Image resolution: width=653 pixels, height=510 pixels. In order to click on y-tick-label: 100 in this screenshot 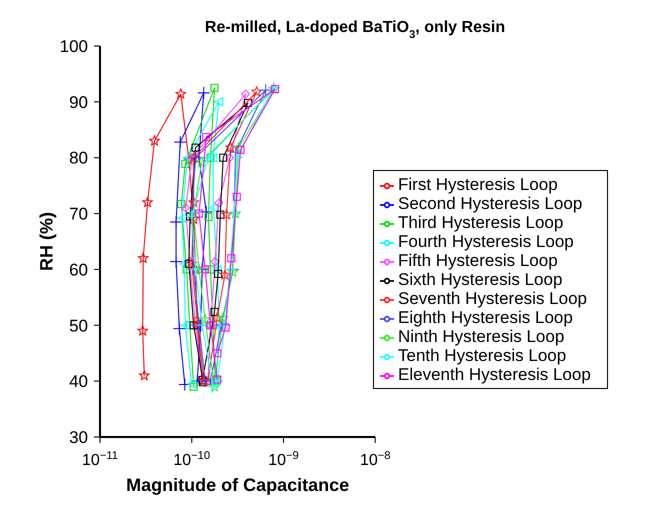, I will do `click(74, 46)`.